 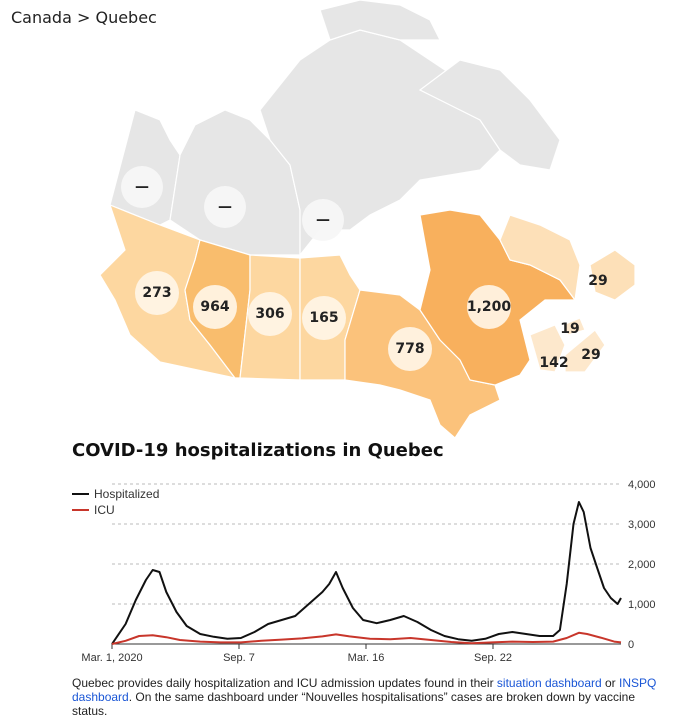 I want to click on bubble-nt, so click(x=225, y=207).